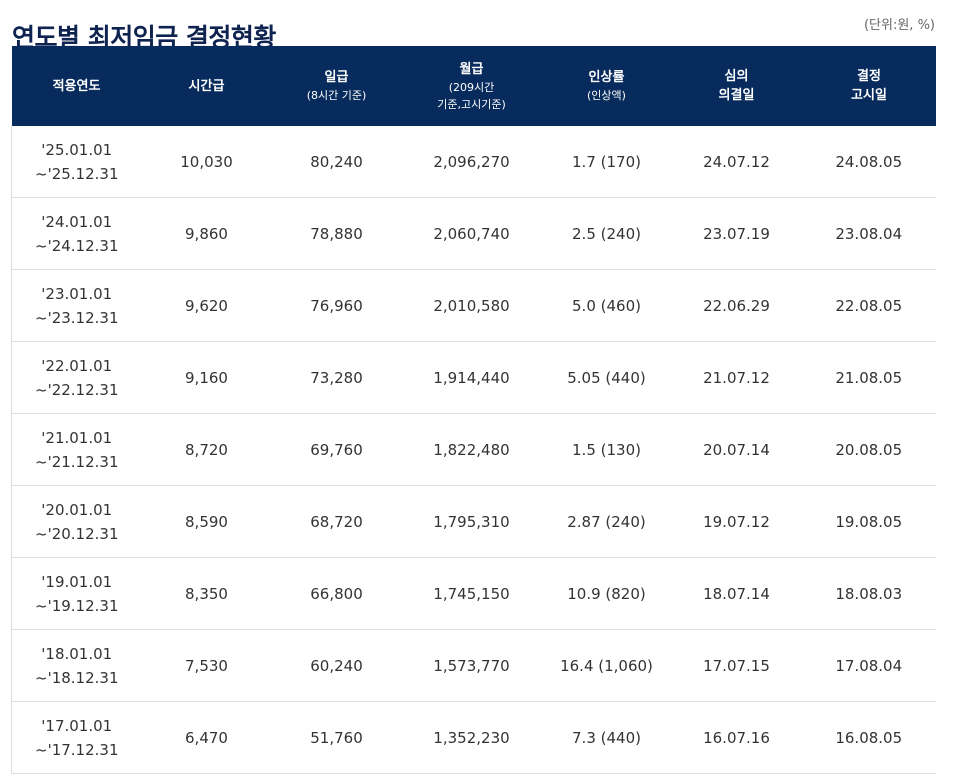 The width and height of the screenshot is (955, 779). What do you see at coordinates (77, 533) in the screenshot?
I see `period-end: ~'20.12.31` at bounding box center [77, 533].